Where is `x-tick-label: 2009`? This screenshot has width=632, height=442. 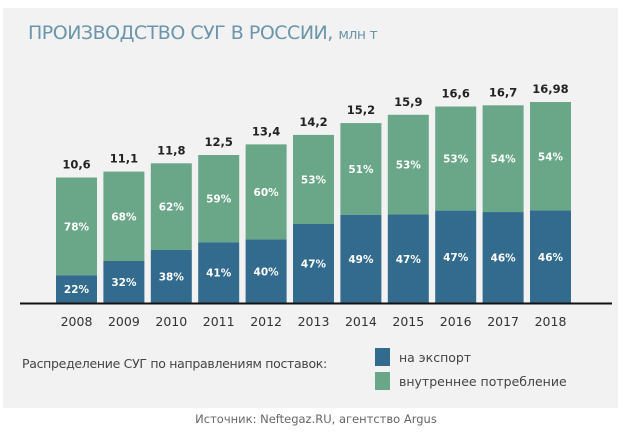 x-tick-label: 2009 is located at coordinates (124, 321).